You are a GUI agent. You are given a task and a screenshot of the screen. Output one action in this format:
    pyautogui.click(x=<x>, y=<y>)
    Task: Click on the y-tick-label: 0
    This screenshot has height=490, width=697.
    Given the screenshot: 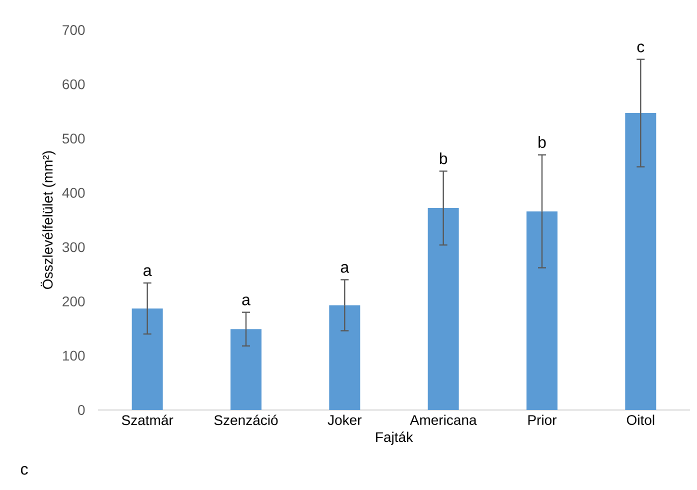 What is the action you would take?
    pyautogui.click(x=81, y=410)
    